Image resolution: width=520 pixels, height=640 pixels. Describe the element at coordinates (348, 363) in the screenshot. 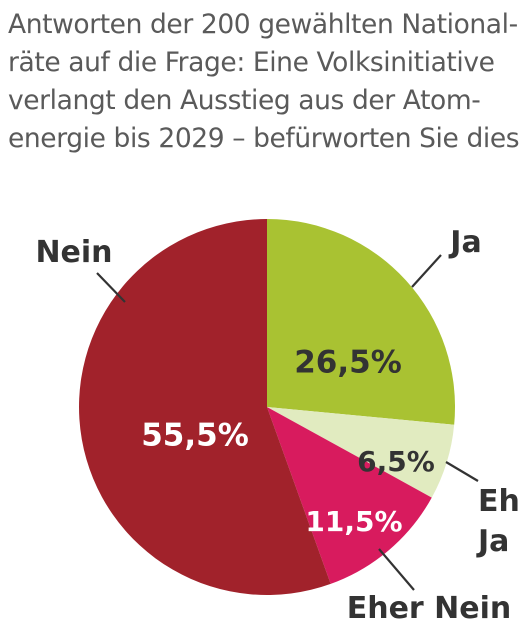

I see `value-label-ja: 26,5%` at that location.